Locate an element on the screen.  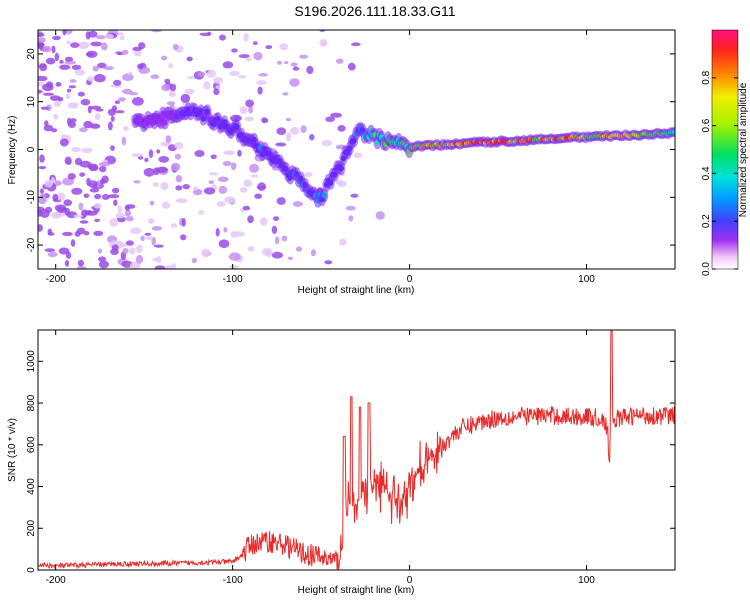
colorbar-tick-label: 0.2 is located at coordinates (706, 221).